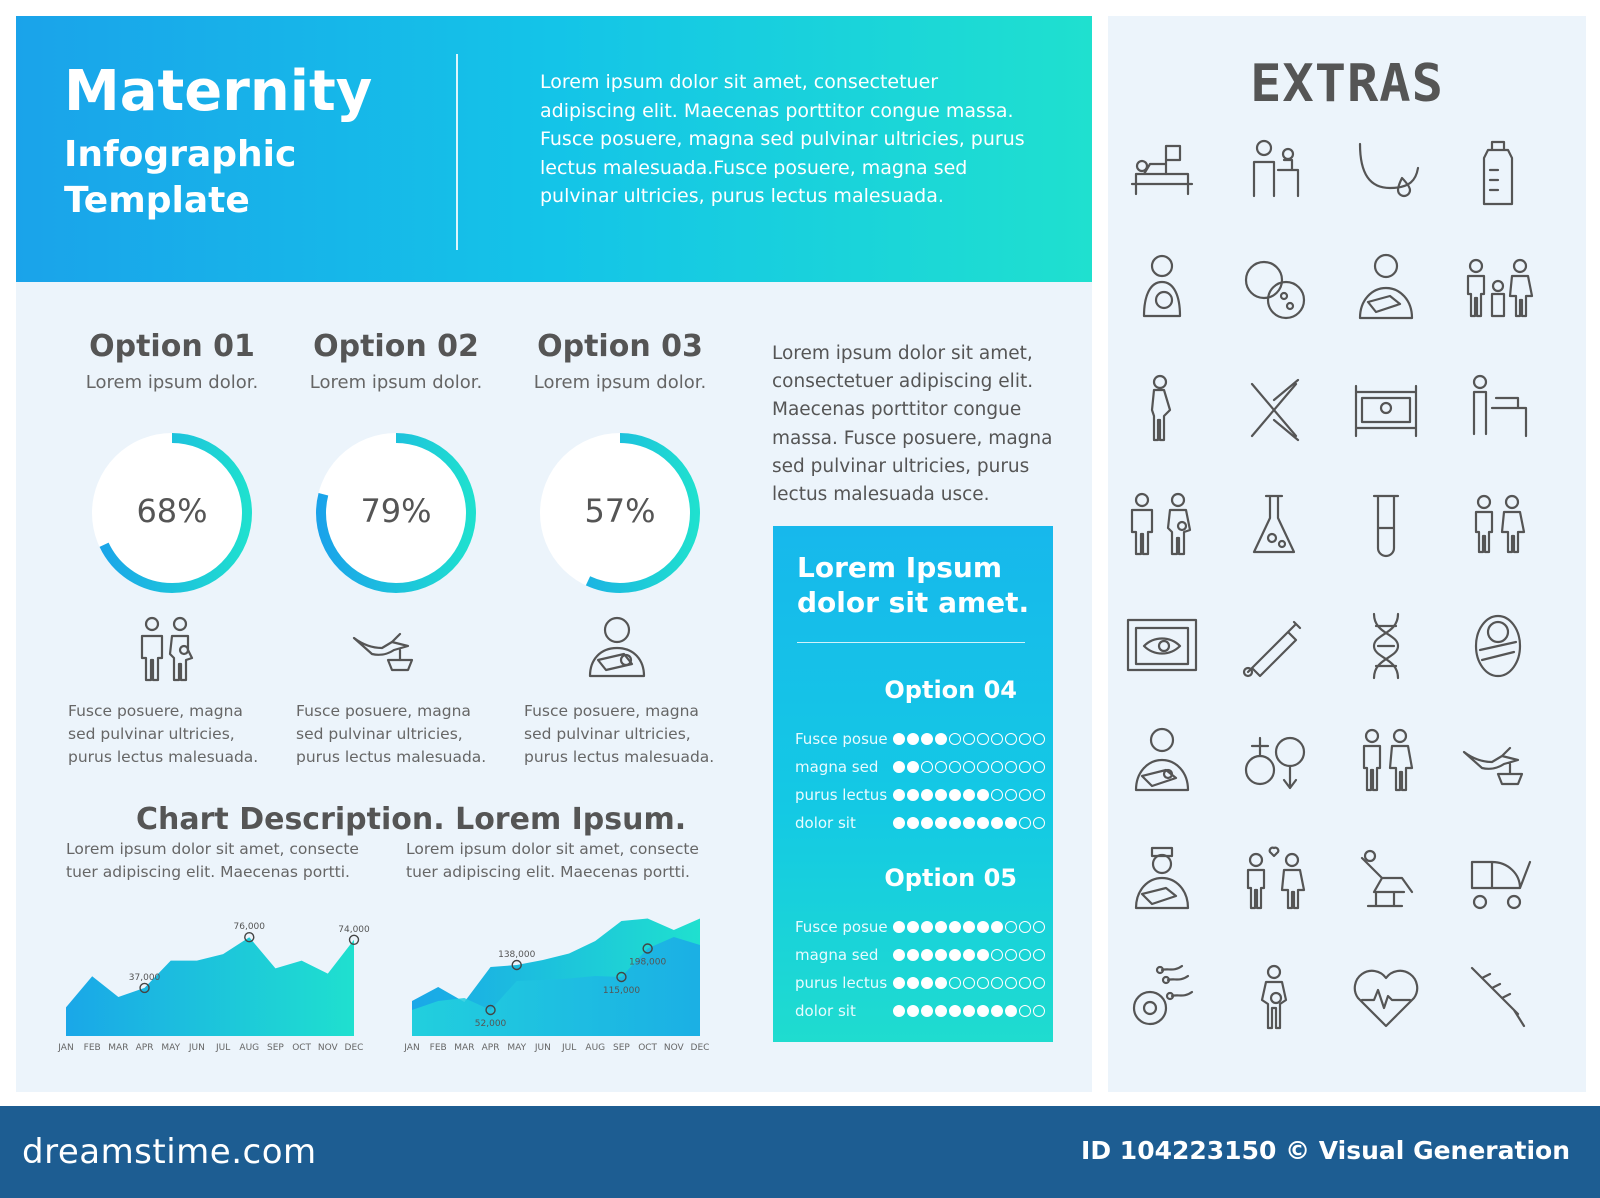 This screenshot has height=1198, width=1600. What do you see at coordinates (218, 91) in the screenshot?
I see `title-line-1: Maternity` at bounding box center [218, 91].